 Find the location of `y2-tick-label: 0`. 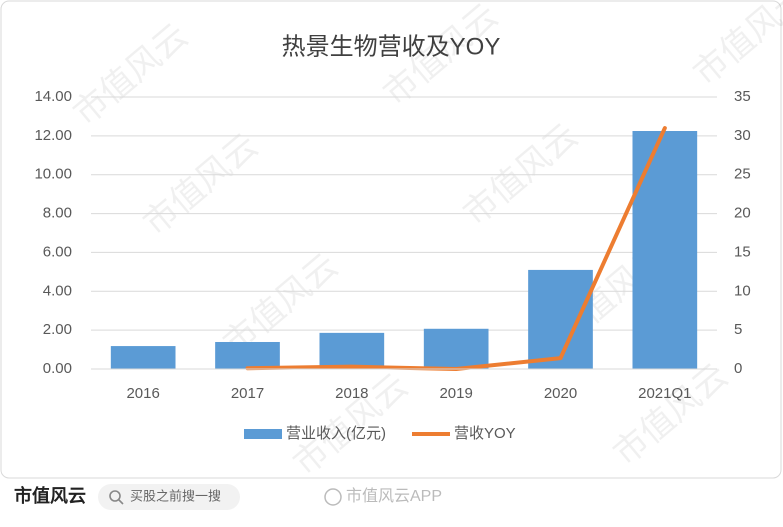

y2-tick-label: 0 is located at coordinates (738, 368).